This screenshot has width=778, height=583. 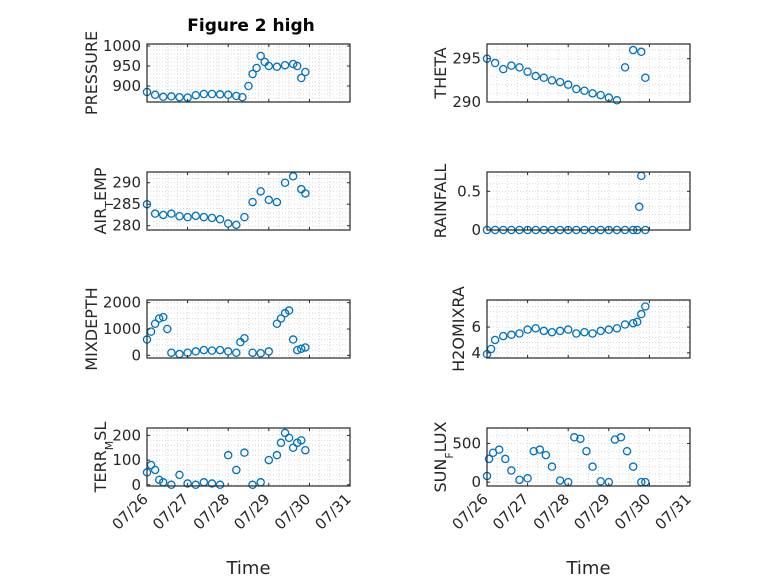 What do you see at coordinates (466, 102) in the screenshot?
I see `y-tick-label: 290` at bounding box center [466, 102].